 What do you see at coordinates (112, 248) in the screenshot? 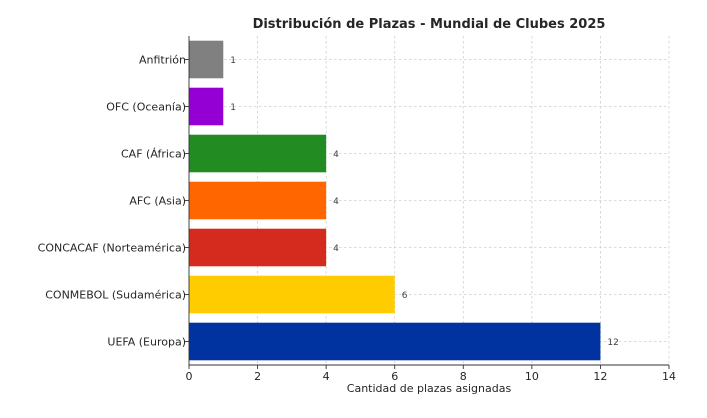
I see `category-label: CONCACAF (Norteamérica)` at bounding box center [112, 248].